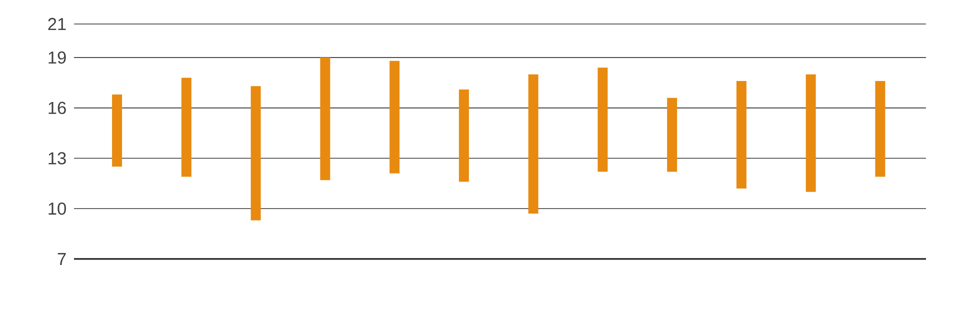  Describe the element at coordinates (57, 24) in the screenshot. I see `y-tick-label: 21` at that location.